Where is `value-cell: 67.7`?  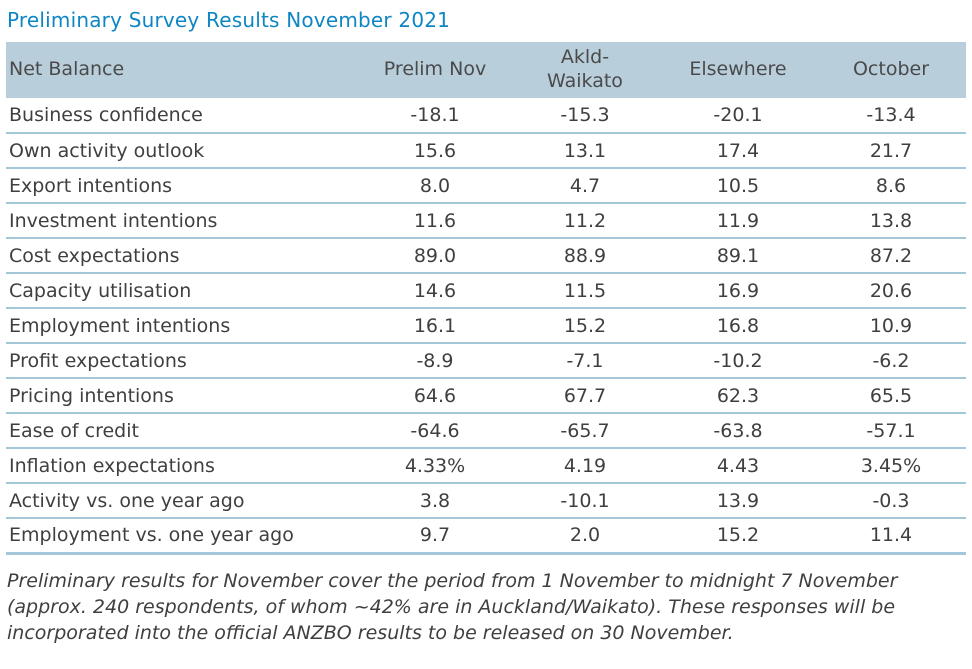
value-cell: 67.7 is located at coordinates (585, 395).